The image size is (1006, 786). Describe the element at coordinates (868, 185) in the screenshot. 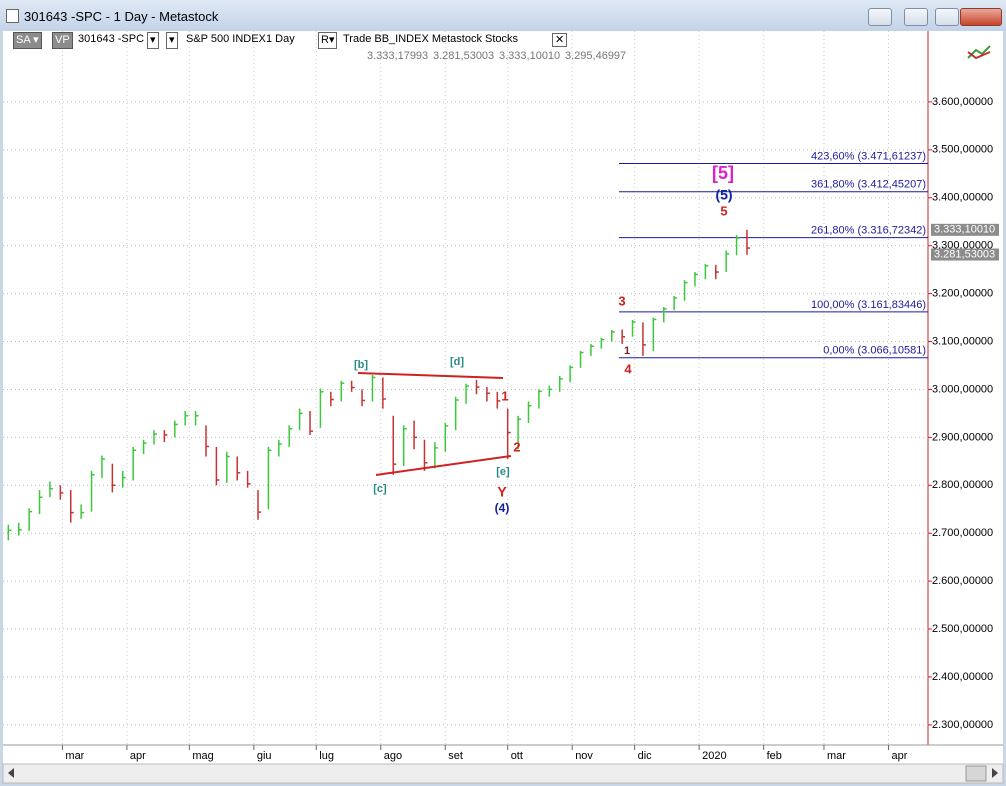

I see `fib-level-label: 361,80% (3.412,45207)` at that location.